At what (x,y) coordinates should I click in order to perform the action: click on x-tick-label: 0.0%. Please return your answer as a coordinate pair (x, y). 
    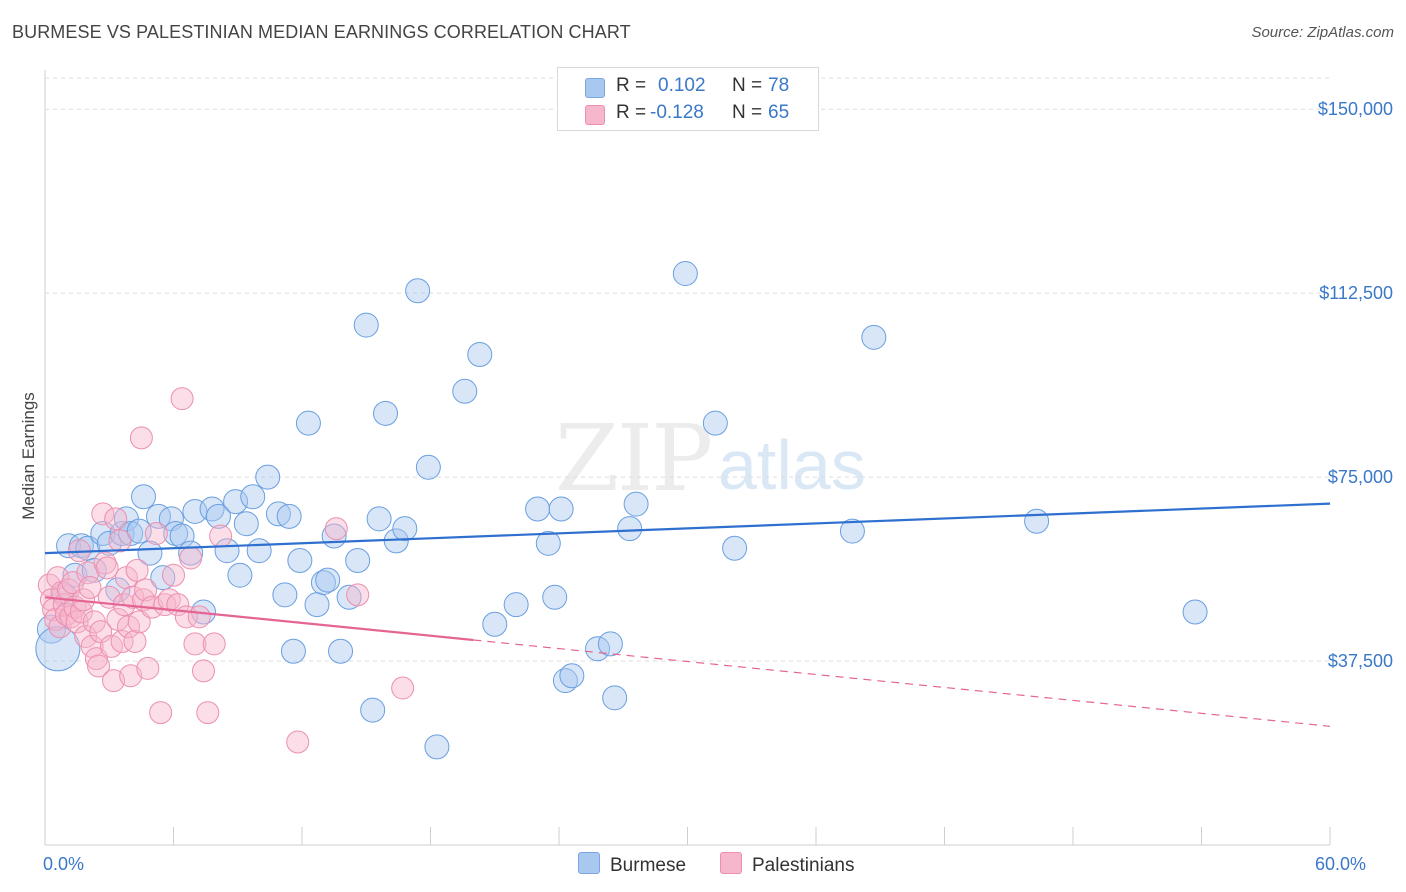
    Looking at the image, I should click on (63, 864).